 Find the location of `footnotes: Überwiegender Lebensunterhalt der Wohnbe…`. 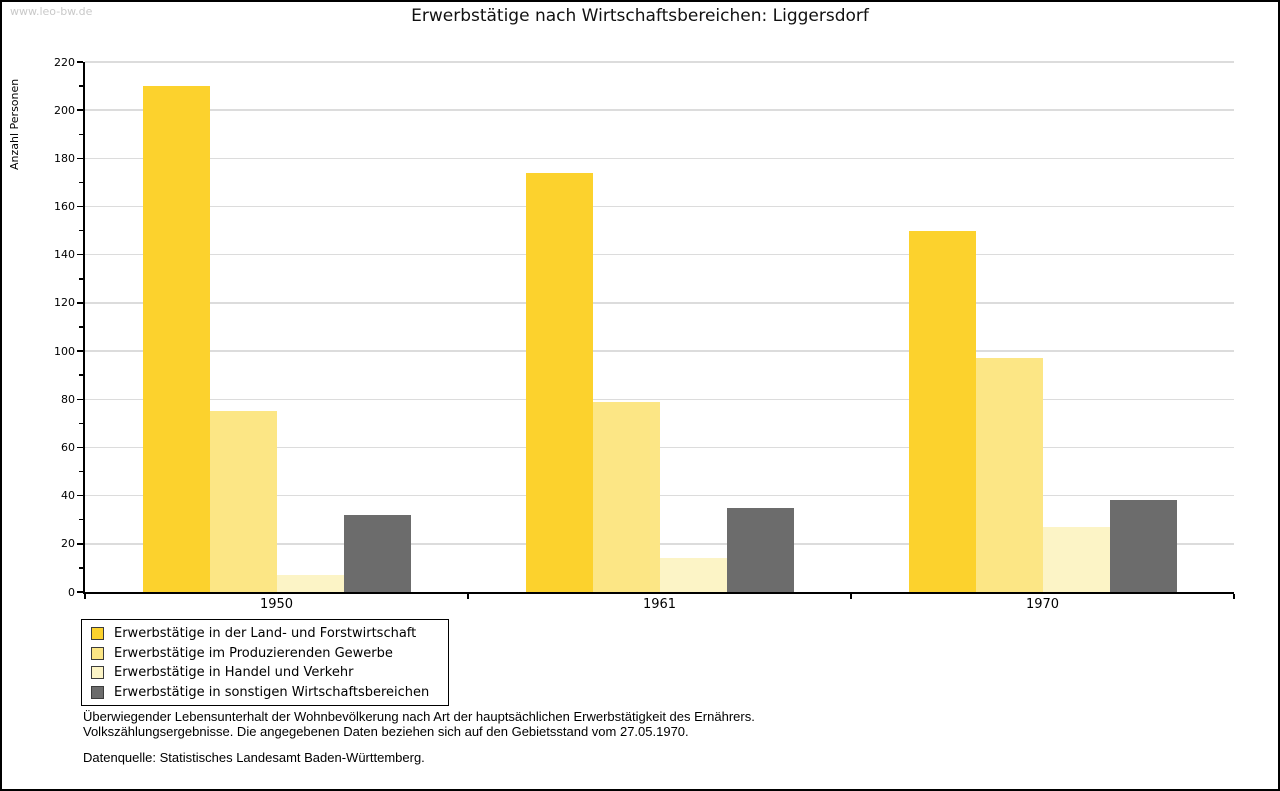

footnotes: Überwiegender Lebensunterhalt der Wohnbe… is located at coordinates (419, 737).